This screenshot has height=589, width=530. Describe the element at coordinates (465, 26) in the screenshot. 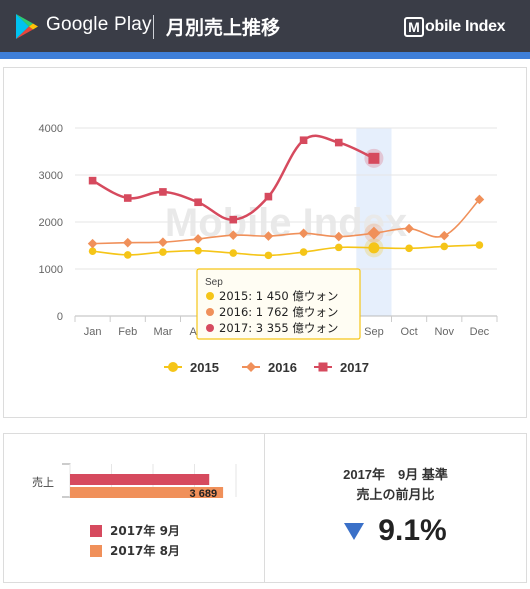

I see `mobile-index-text: obile Index` at that location.